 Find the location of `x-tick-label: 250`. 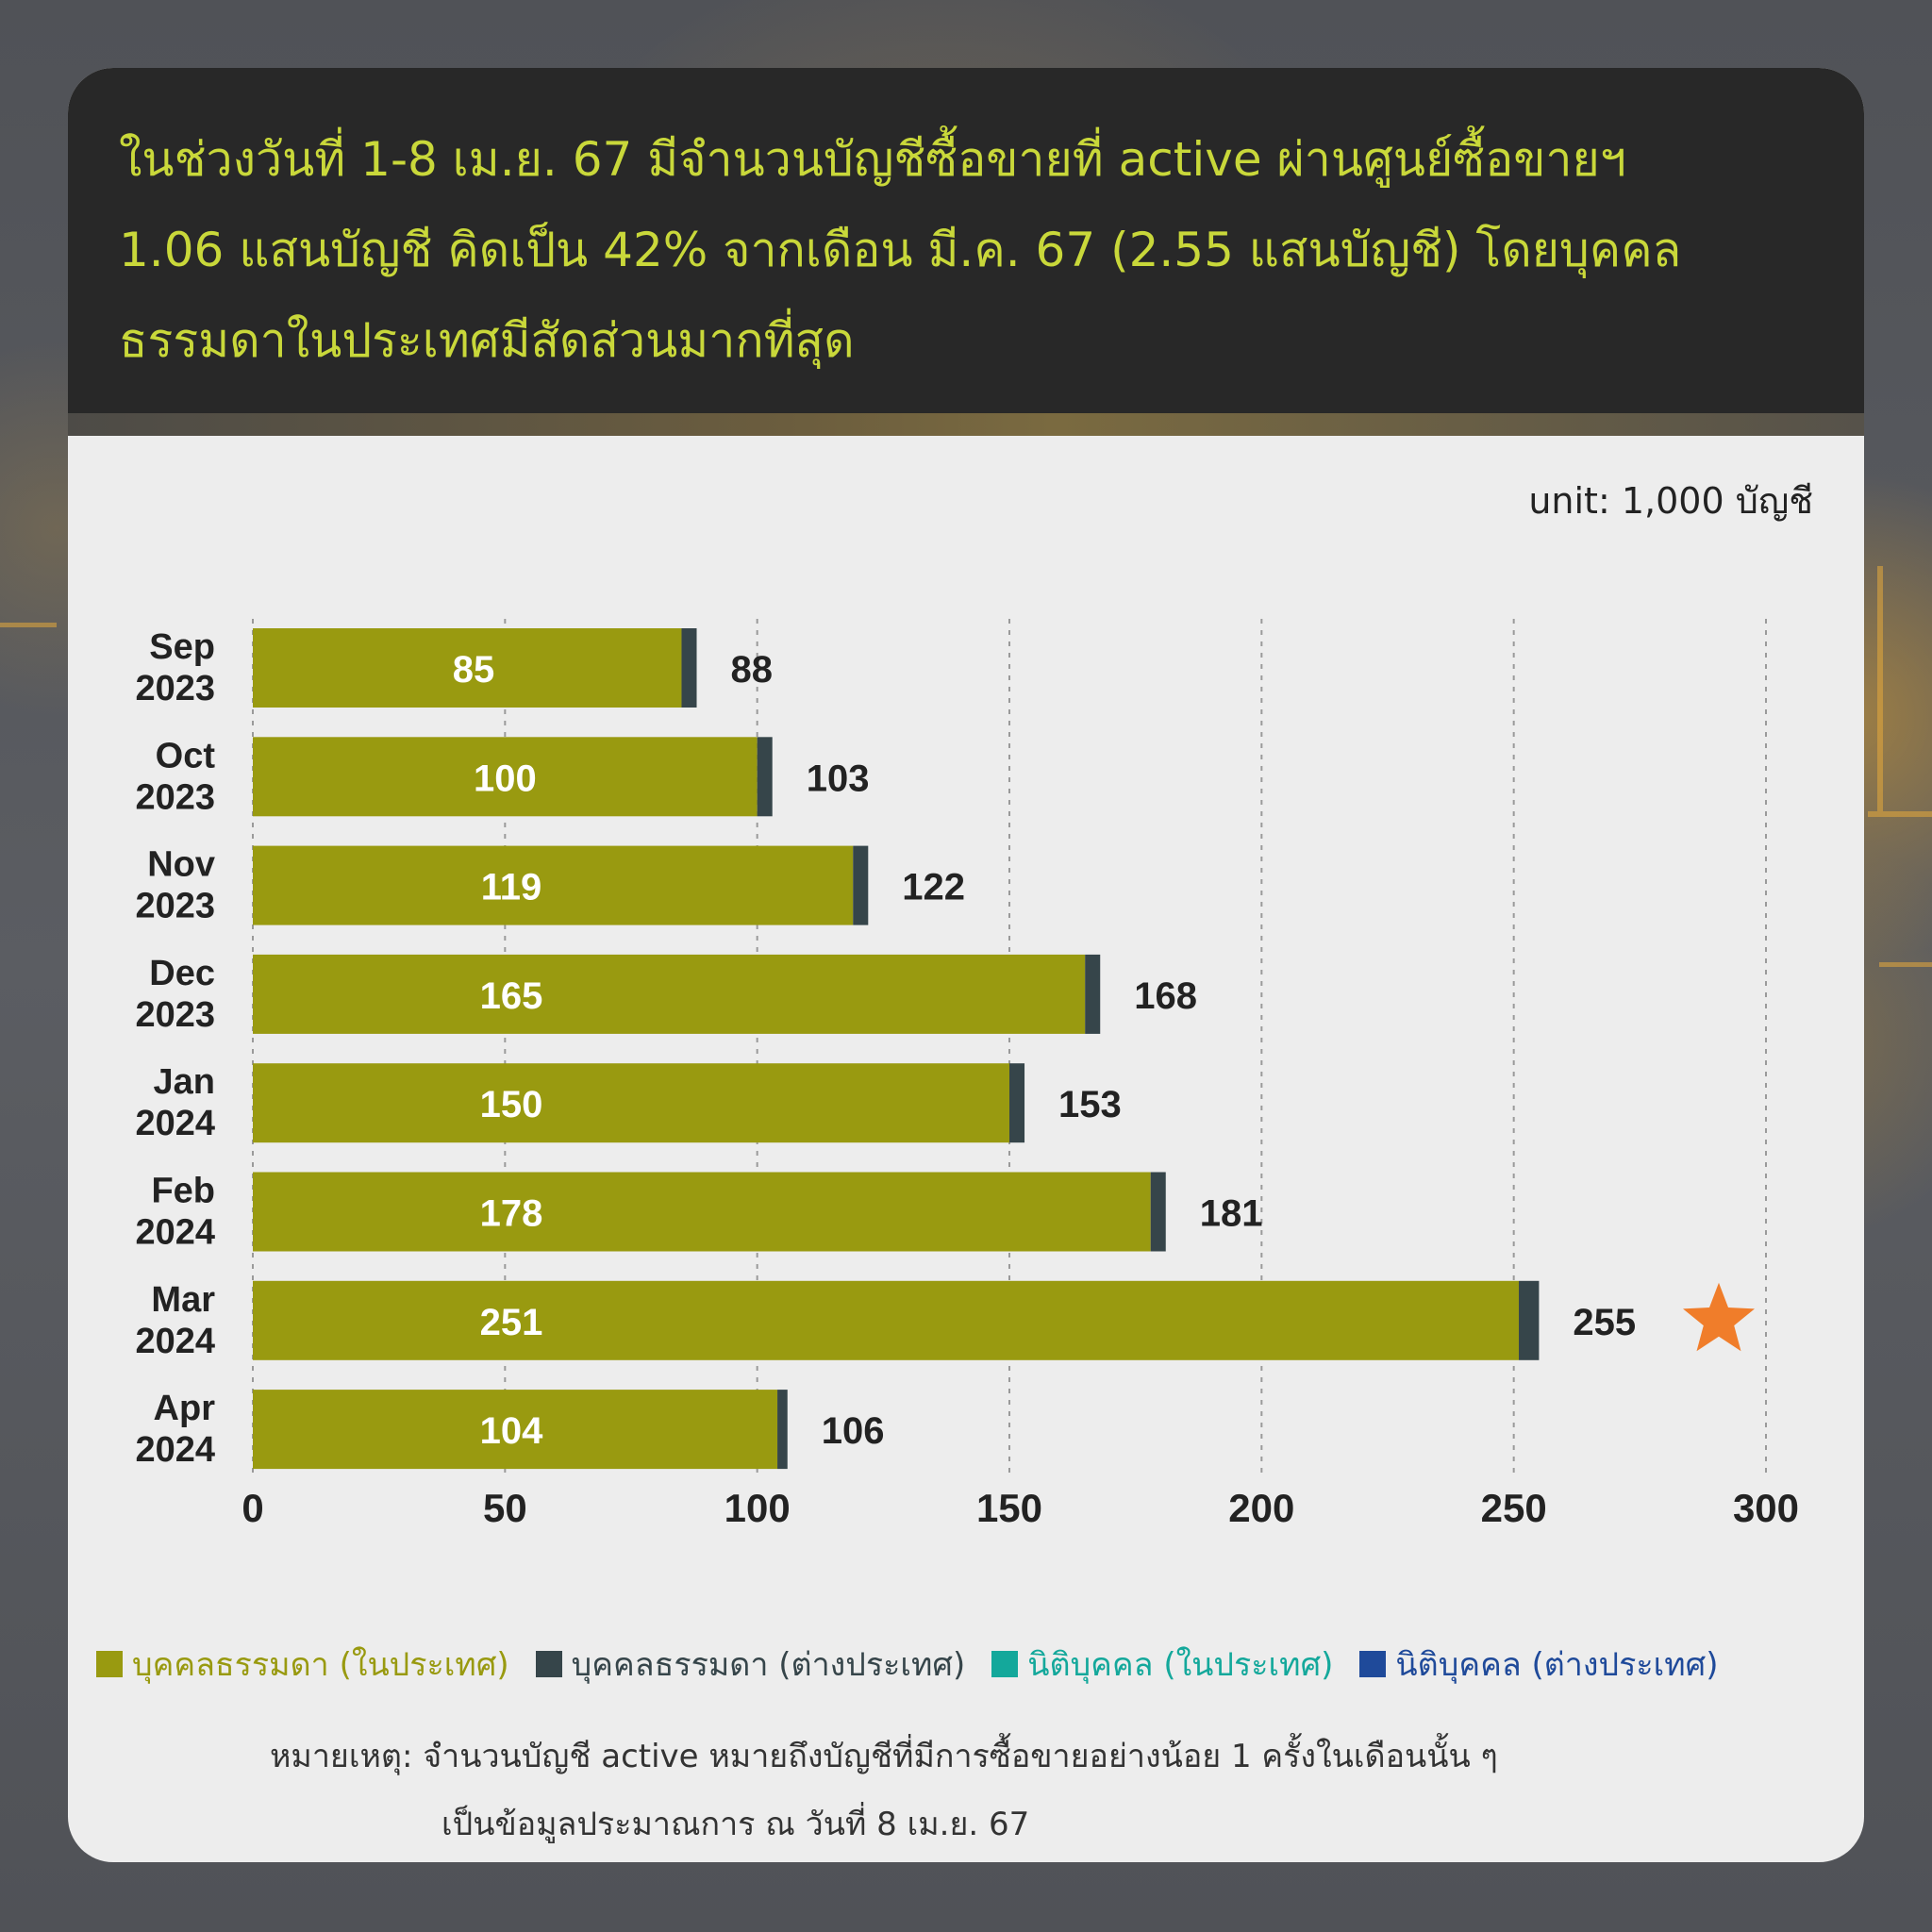

x-tick-label: 250 is located at coordinates (1514, 1508).